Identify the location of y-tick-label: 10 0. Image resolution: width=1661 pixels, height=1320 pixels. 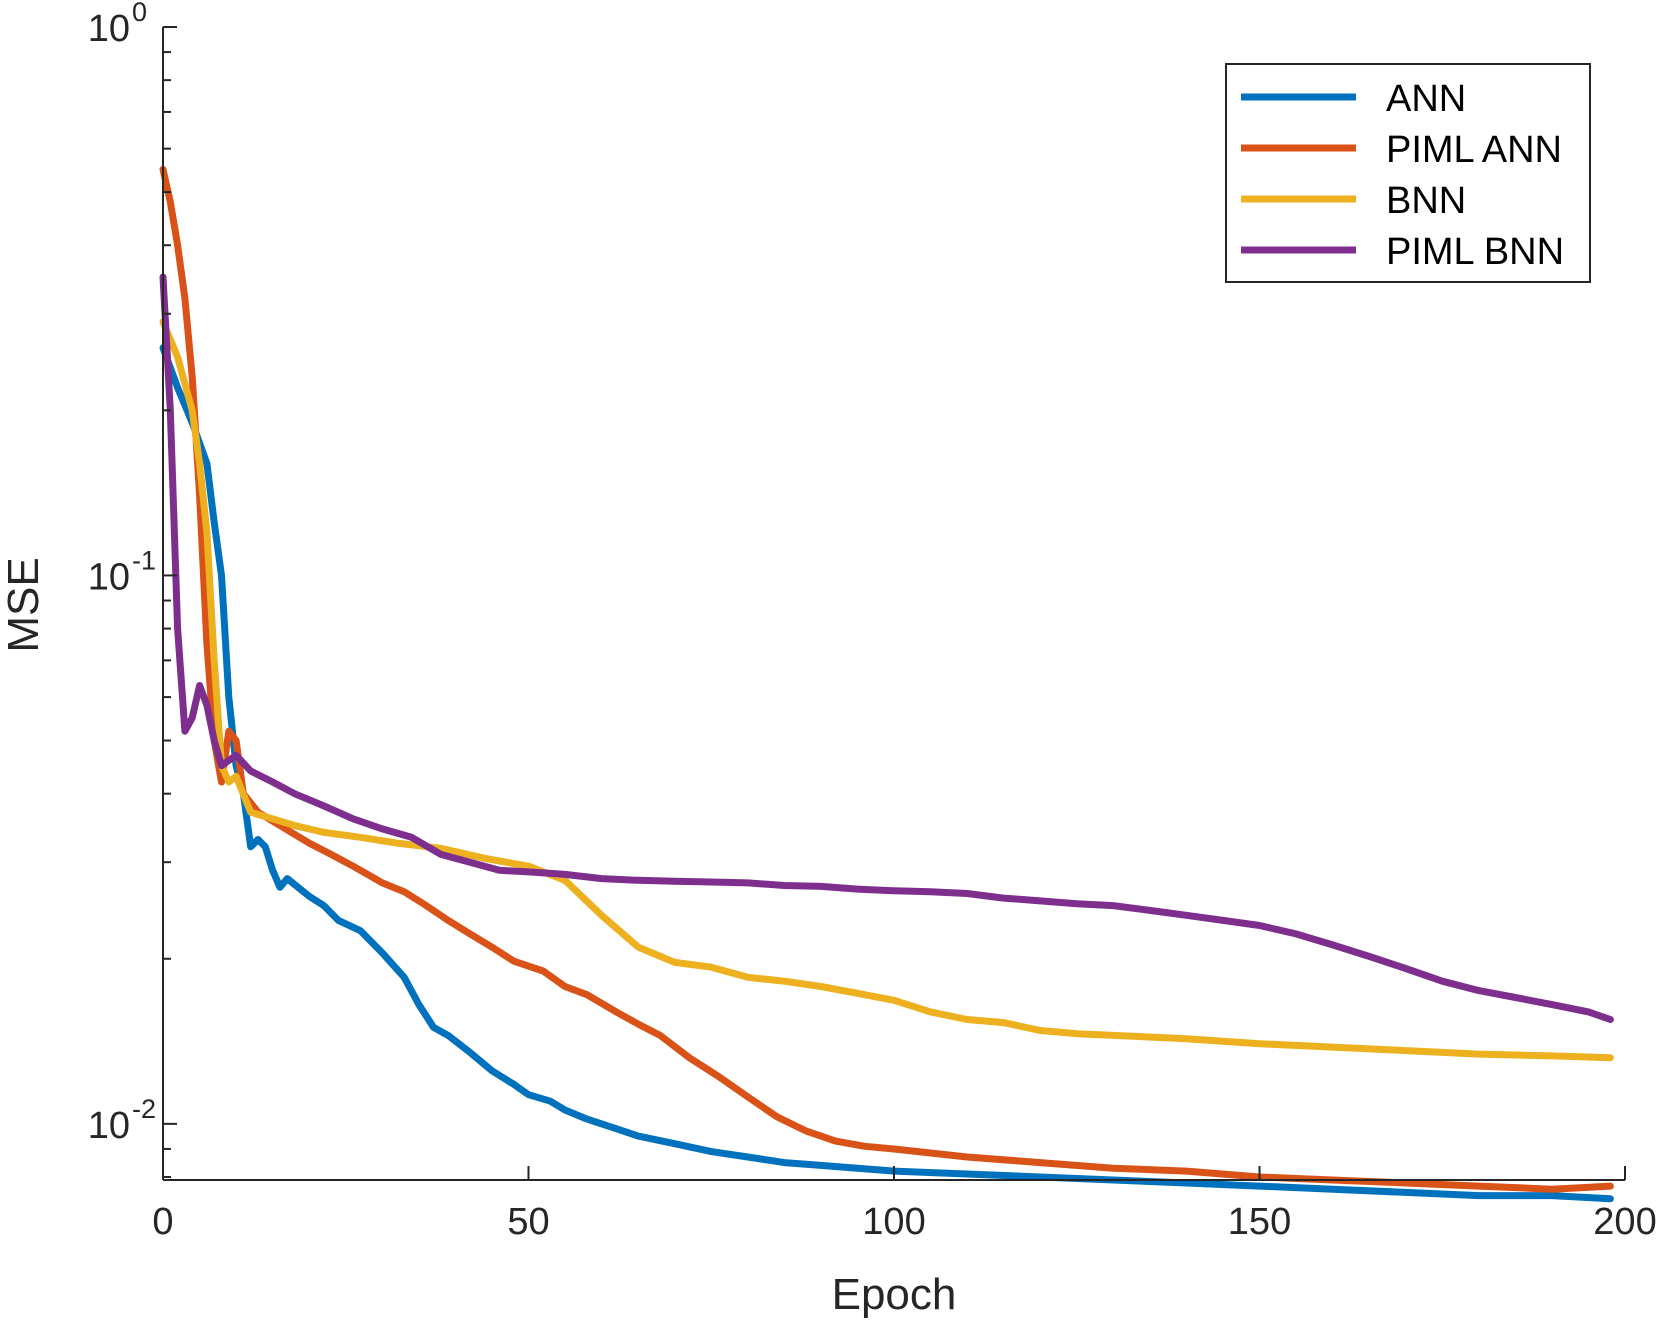
(117, 25).